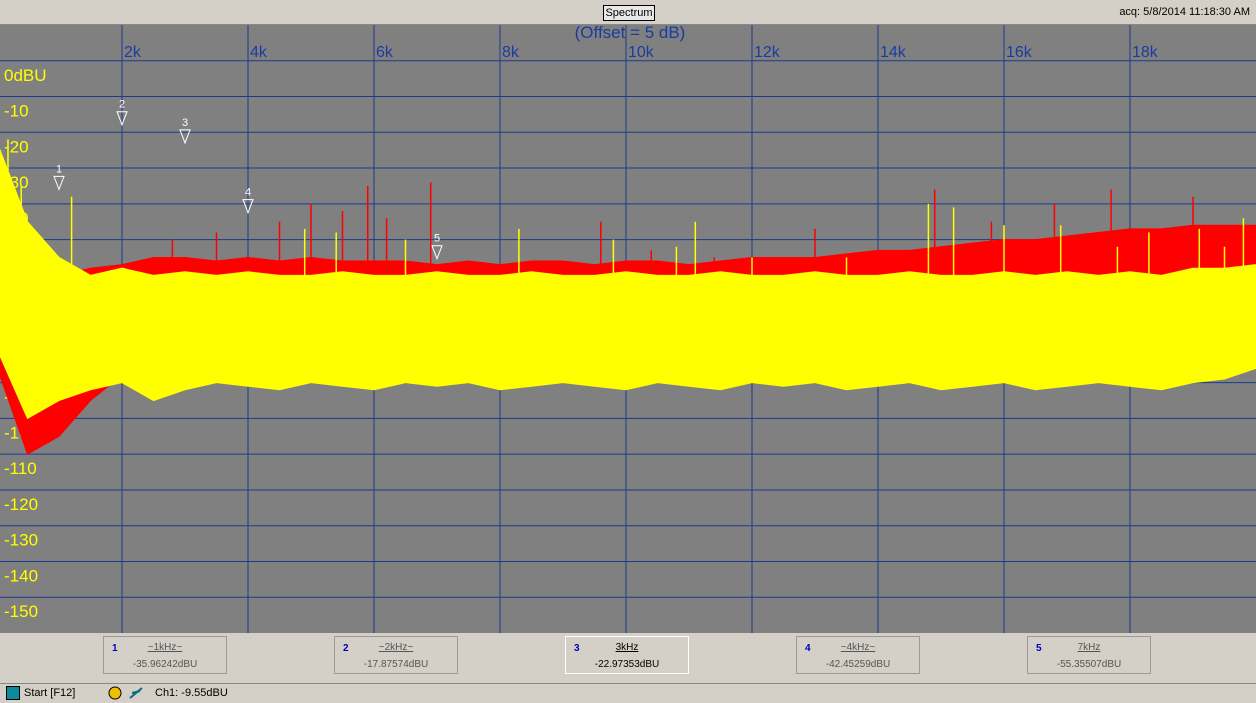  Describe the element at coordinates (641, 52) in the screenshot. I see `x-tick-label: 10k` at that location.